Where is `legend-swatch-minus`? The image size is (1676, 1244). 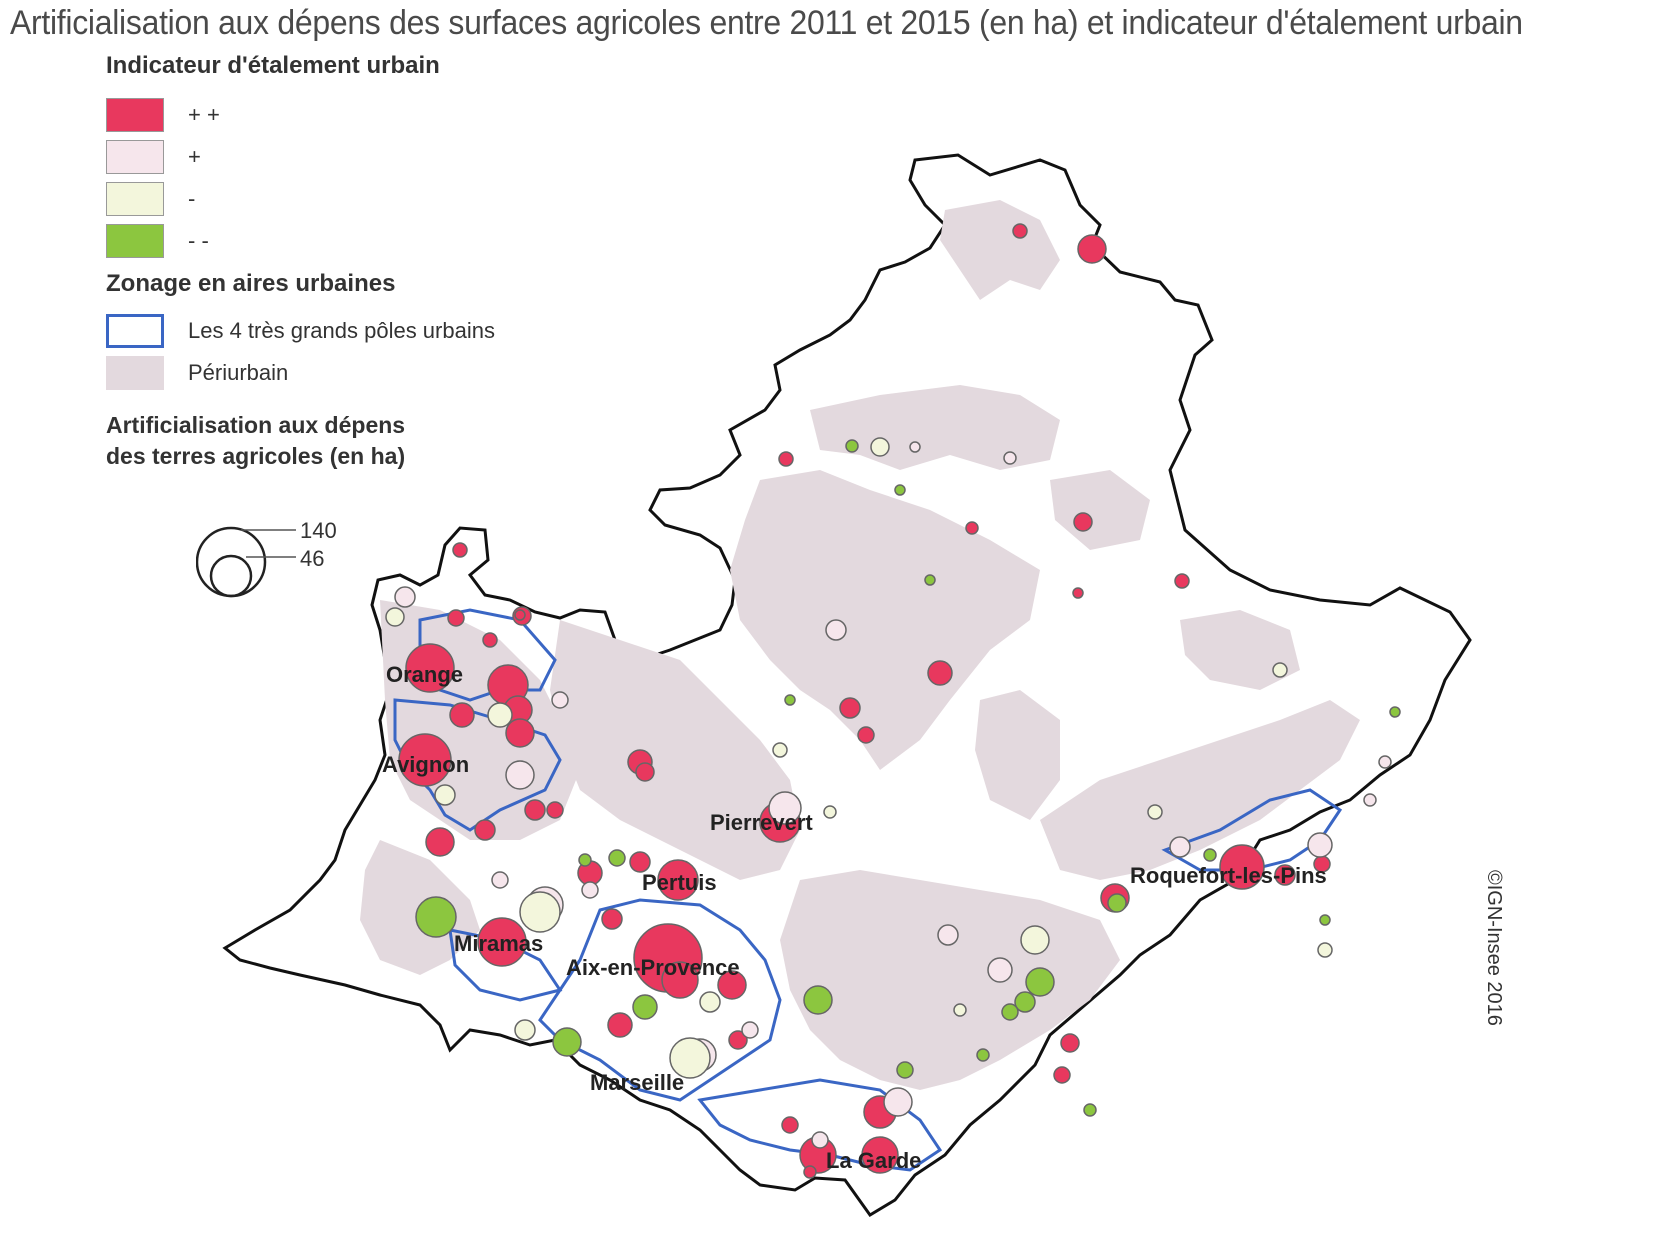 legend-swatch-minus is located at coordinates (135, 199).